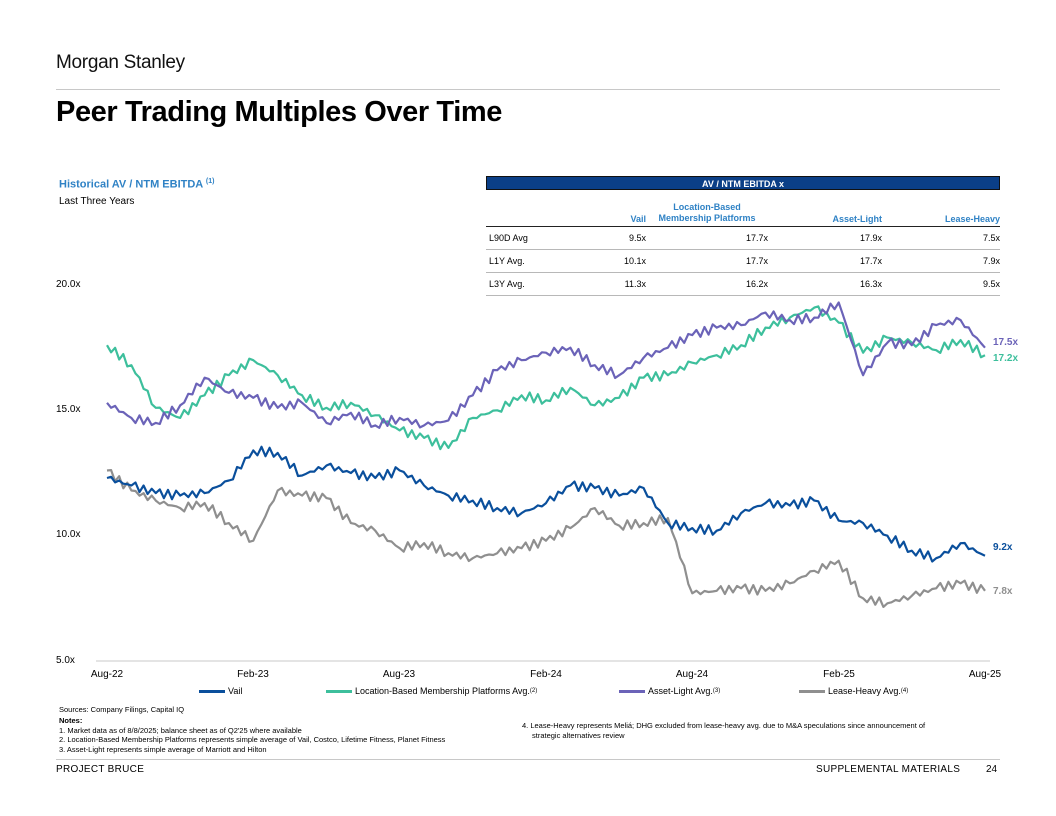 This screenshot has width=1056, height=816. Describe the element at coordinates (743, 261) in the screenshot. I see `table-row: L1Y Avg. 10.1x 17.7x 17.7x 7.9x` at that location.